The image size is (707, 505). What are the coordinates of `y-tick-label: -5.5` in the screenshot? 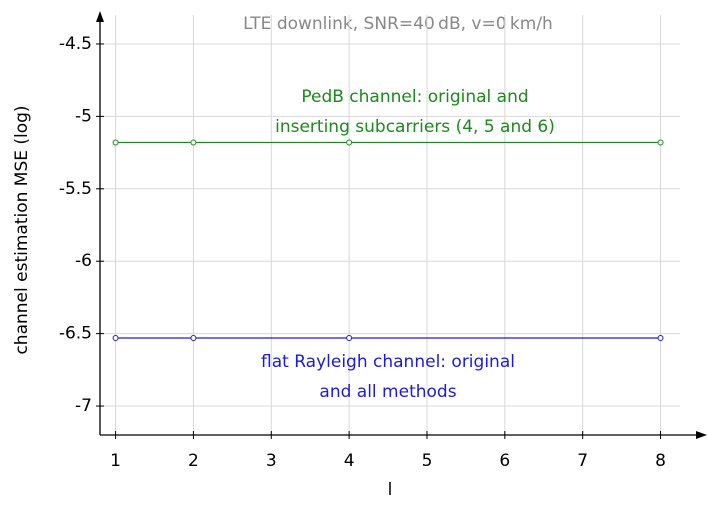 It's located at (75, 189).